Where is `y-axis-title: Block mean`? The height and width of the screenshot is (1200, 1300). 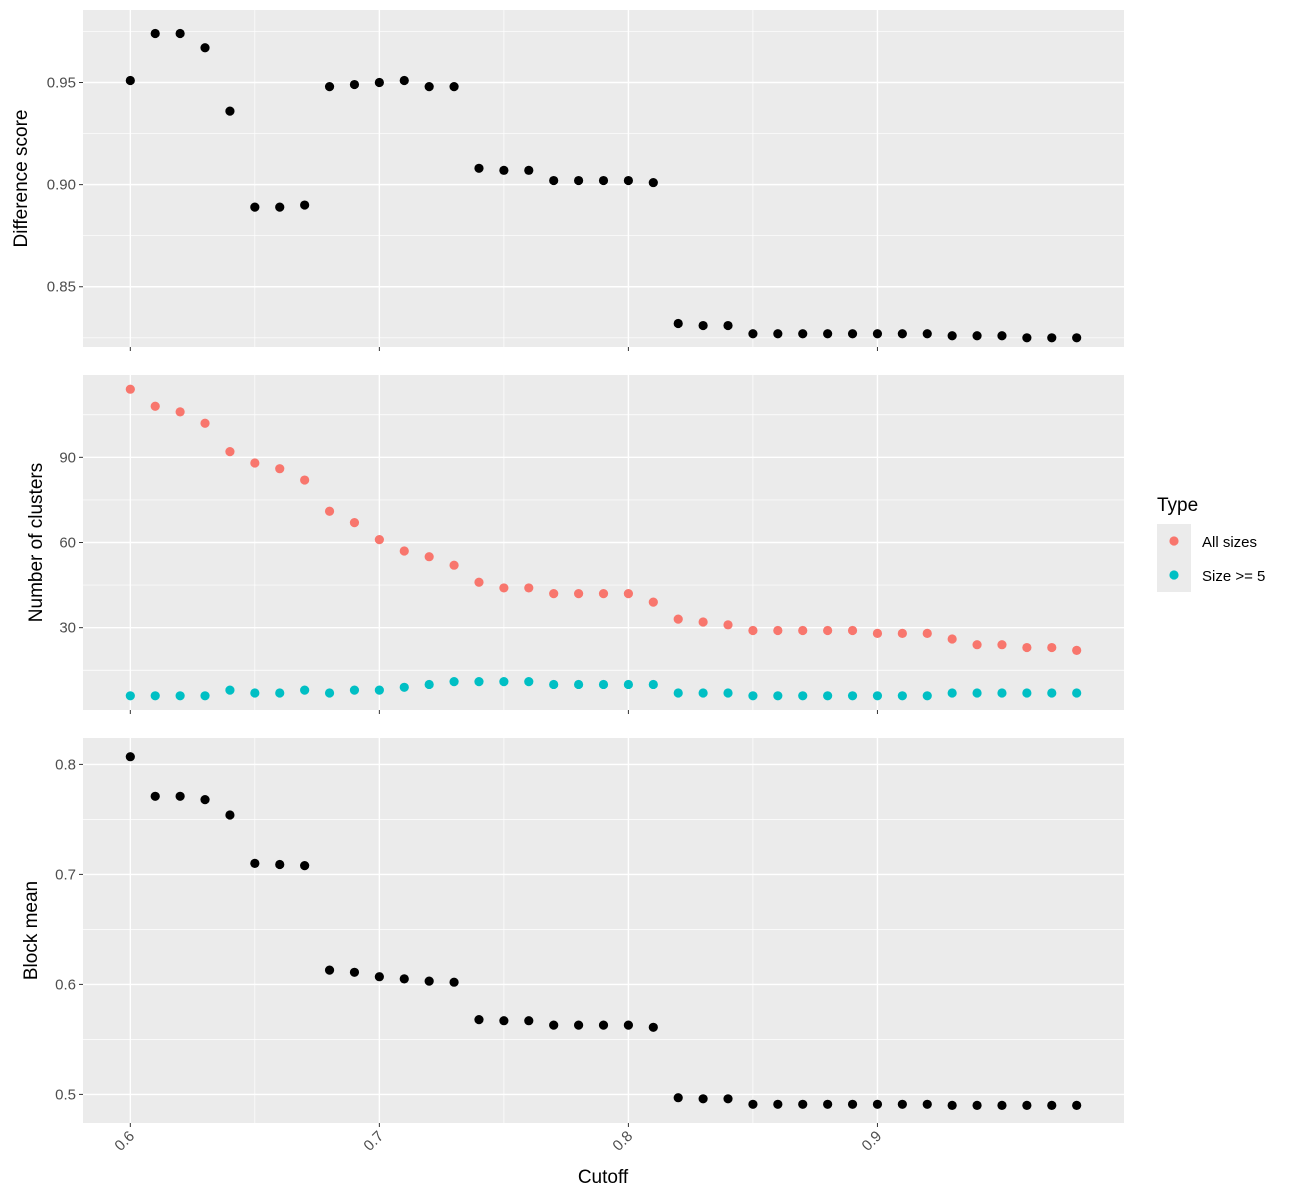
y-axis-title: Block mean is located at coordinates (31, 930).